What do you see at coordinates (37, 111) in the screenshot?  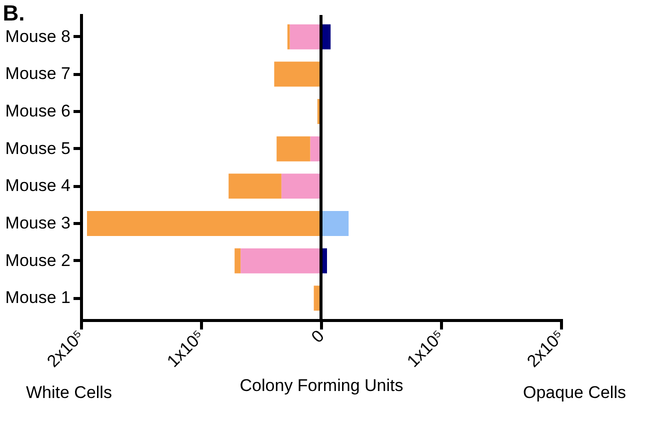 I see `y-tick-label: Mouse 6` at bounding box center [37, 111].